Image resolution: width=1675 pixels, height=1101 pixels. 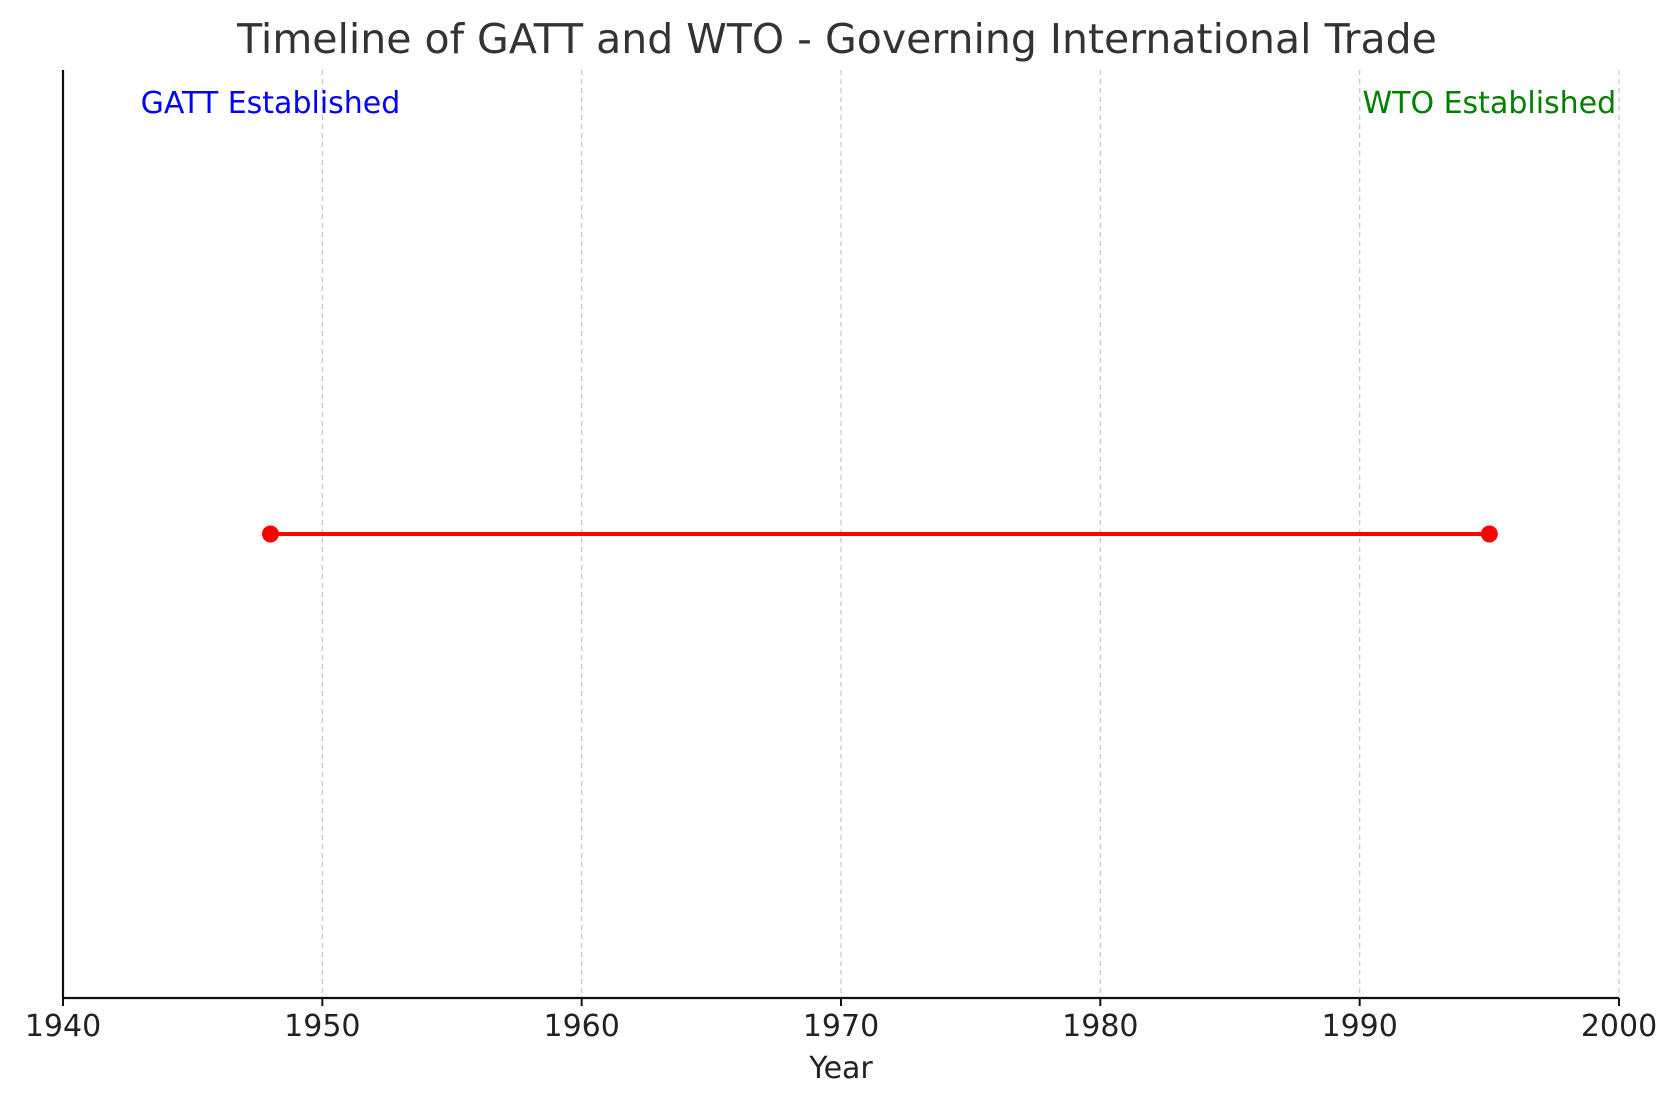 What do you see at coordinates (879, 534) in the screenshot?
I see `series-group` at bounding box center [879, 534].